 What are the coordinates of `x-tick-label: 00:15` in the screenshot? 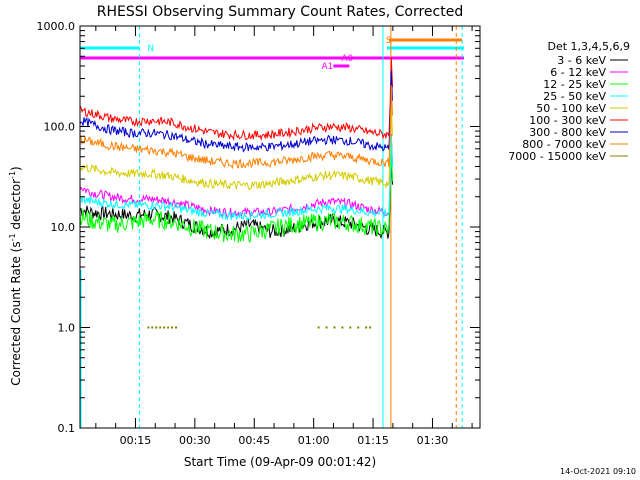 It's located at (136, 440).